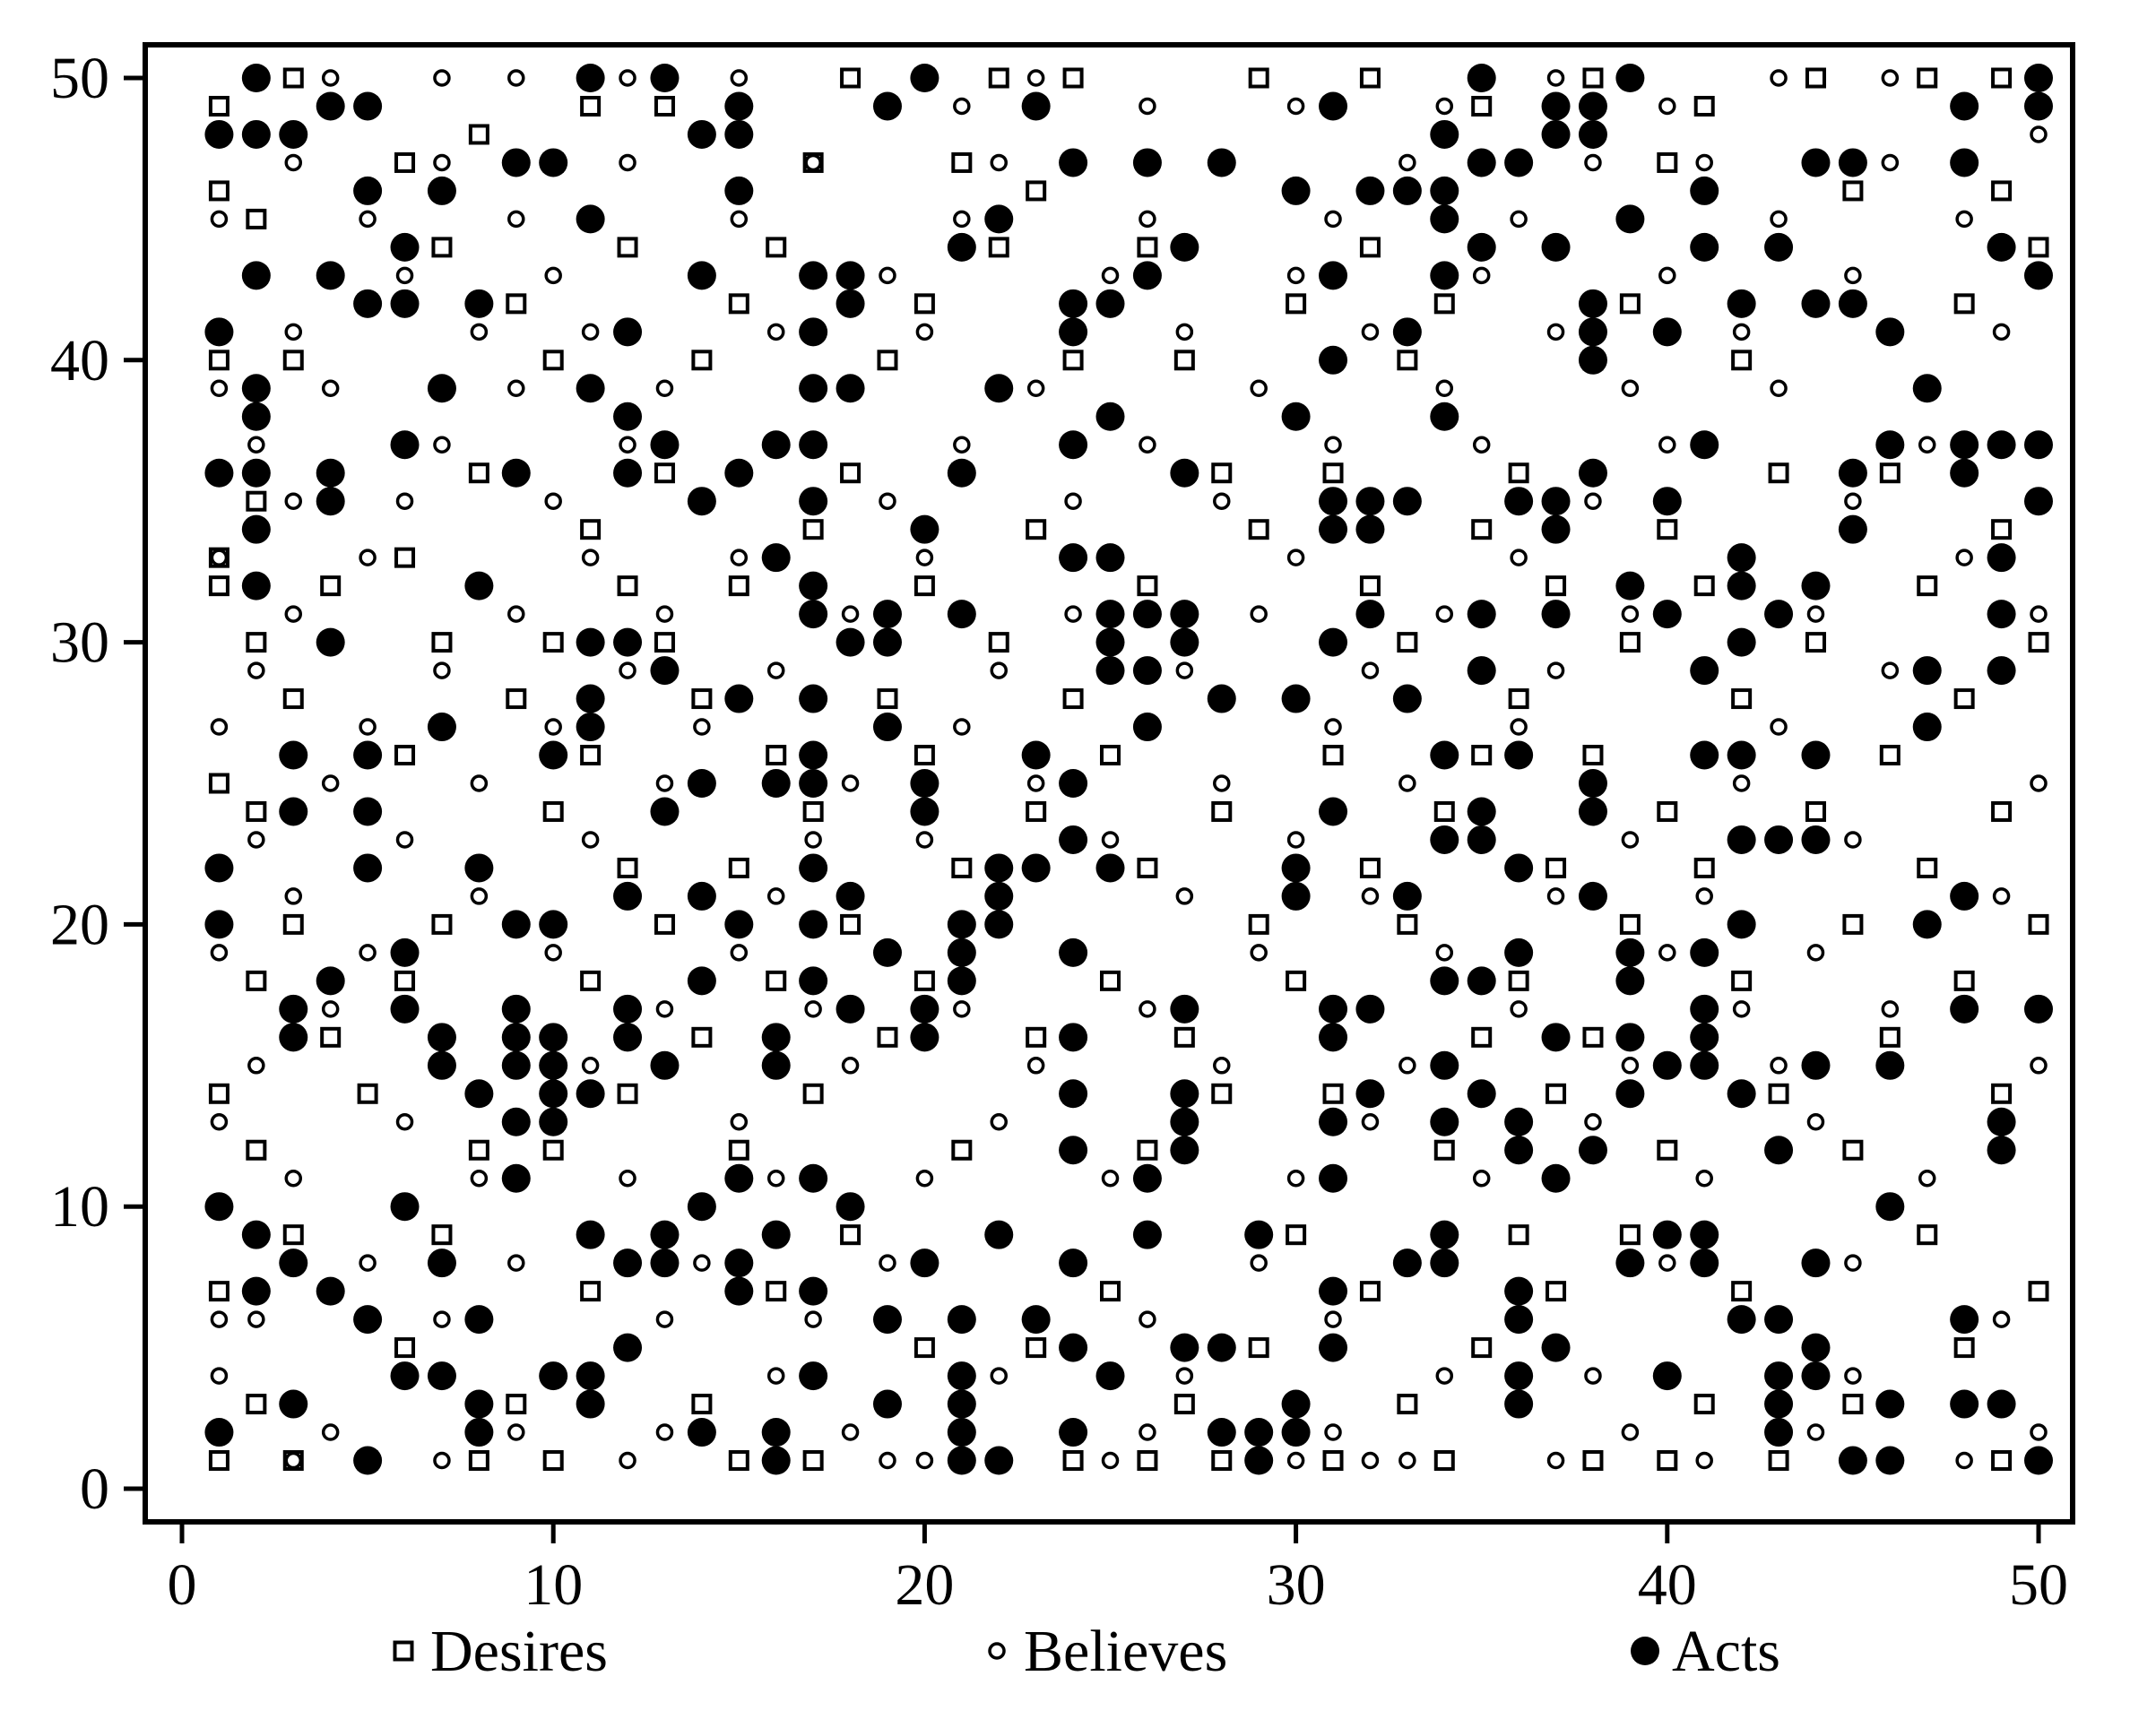 The height and width of the screenshot is (1728, 2156). I want to click on legend-marker-acts, so click(1645, 1651).